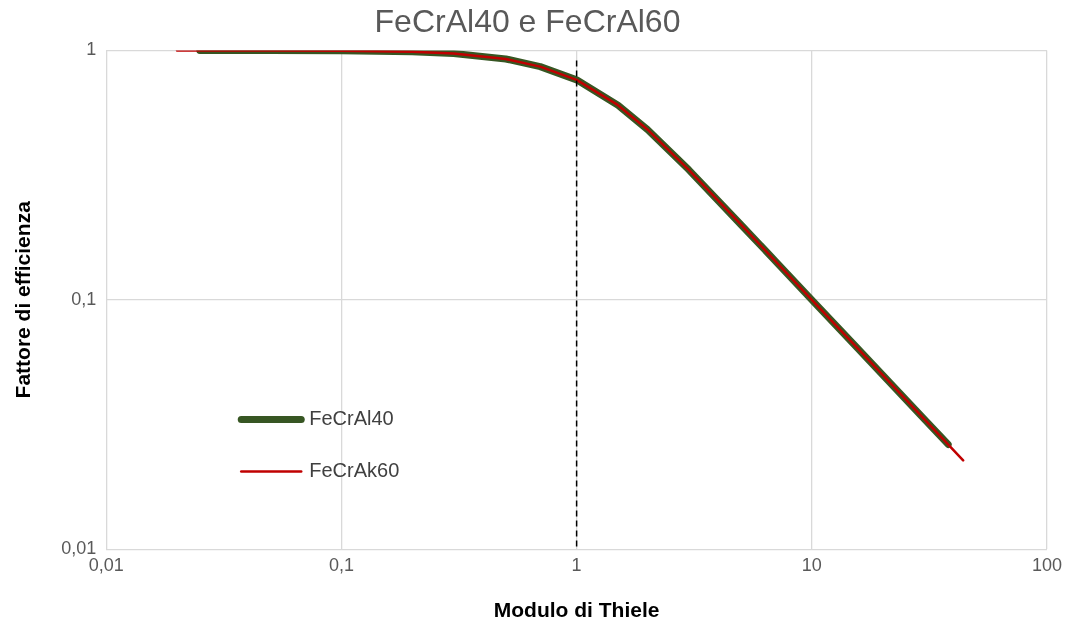 This screenshot has height=634, width=1075. I want to click on y-tick-label: 0,1, so click(84, 298).